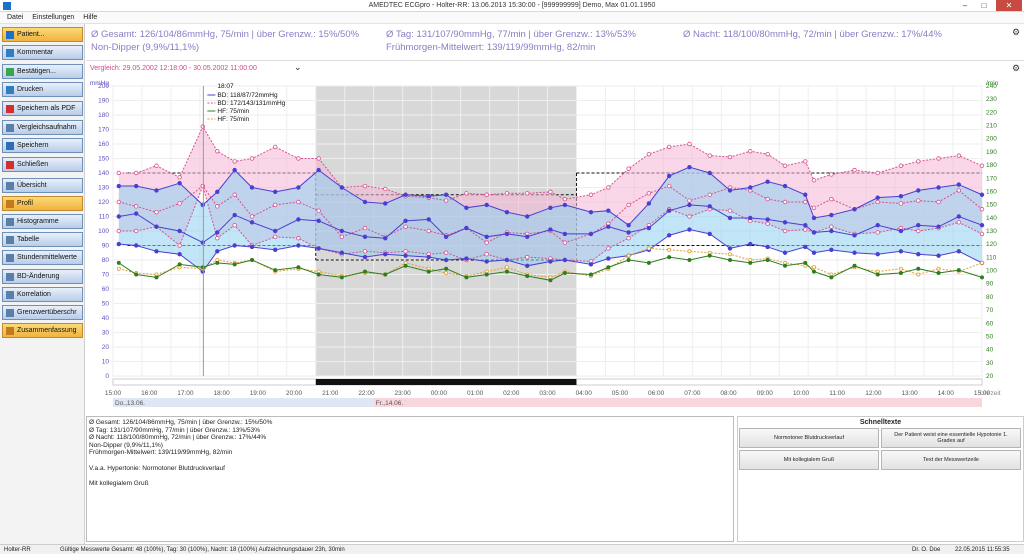 The image size is (1024, 555). I want to click on table-icon, so click(10, 240).